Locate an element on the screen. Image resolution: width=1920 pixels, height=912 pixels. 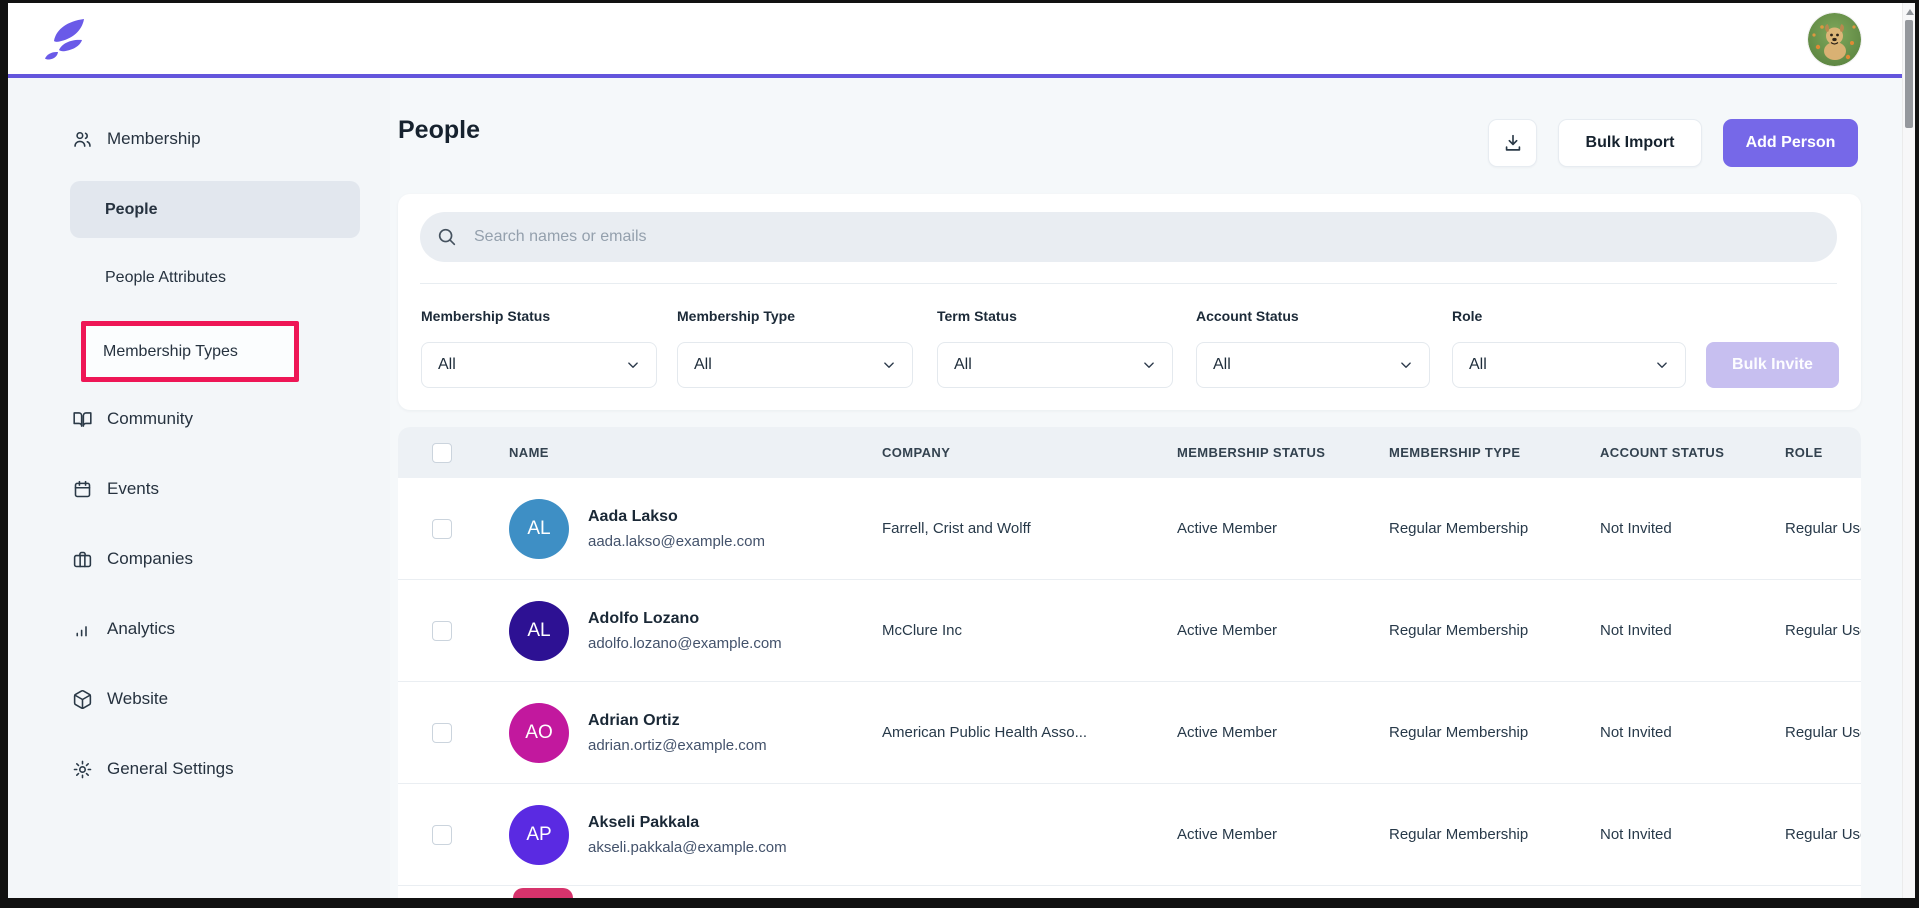
person-name: Akseli Pakkala is located at coordinates (644, 822).